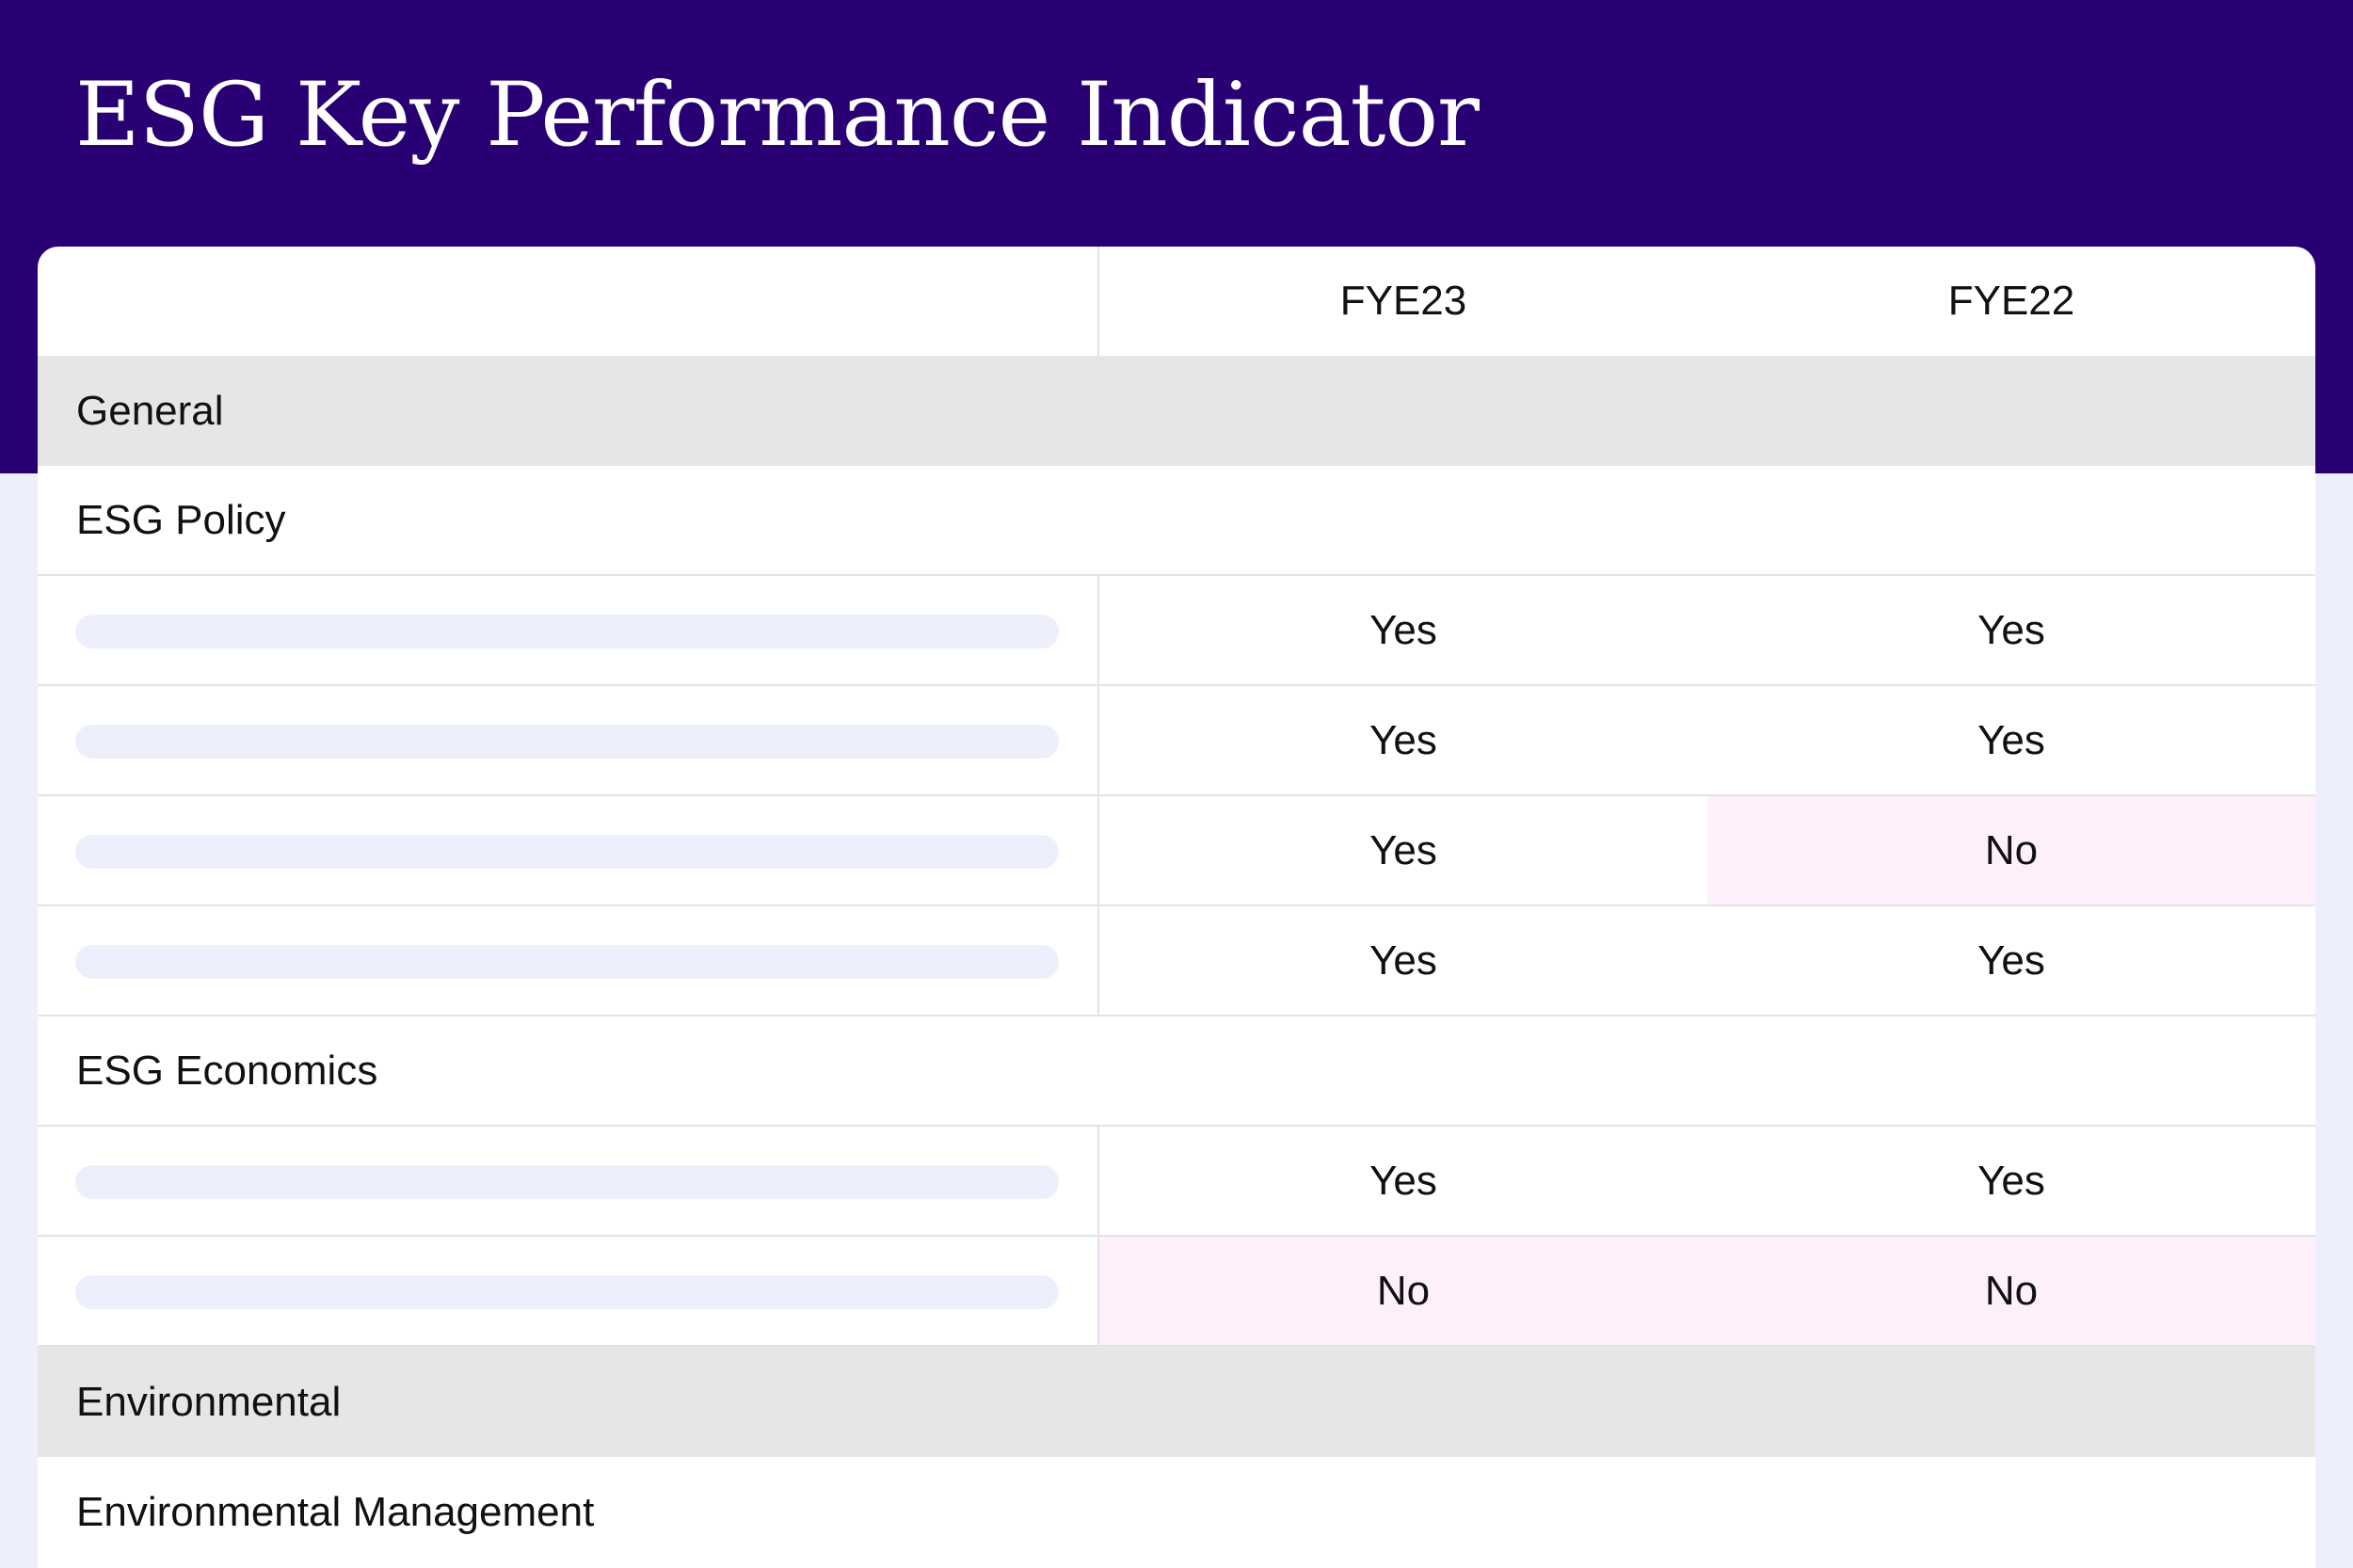  I want to click on section-label: General, so click(150, 410).